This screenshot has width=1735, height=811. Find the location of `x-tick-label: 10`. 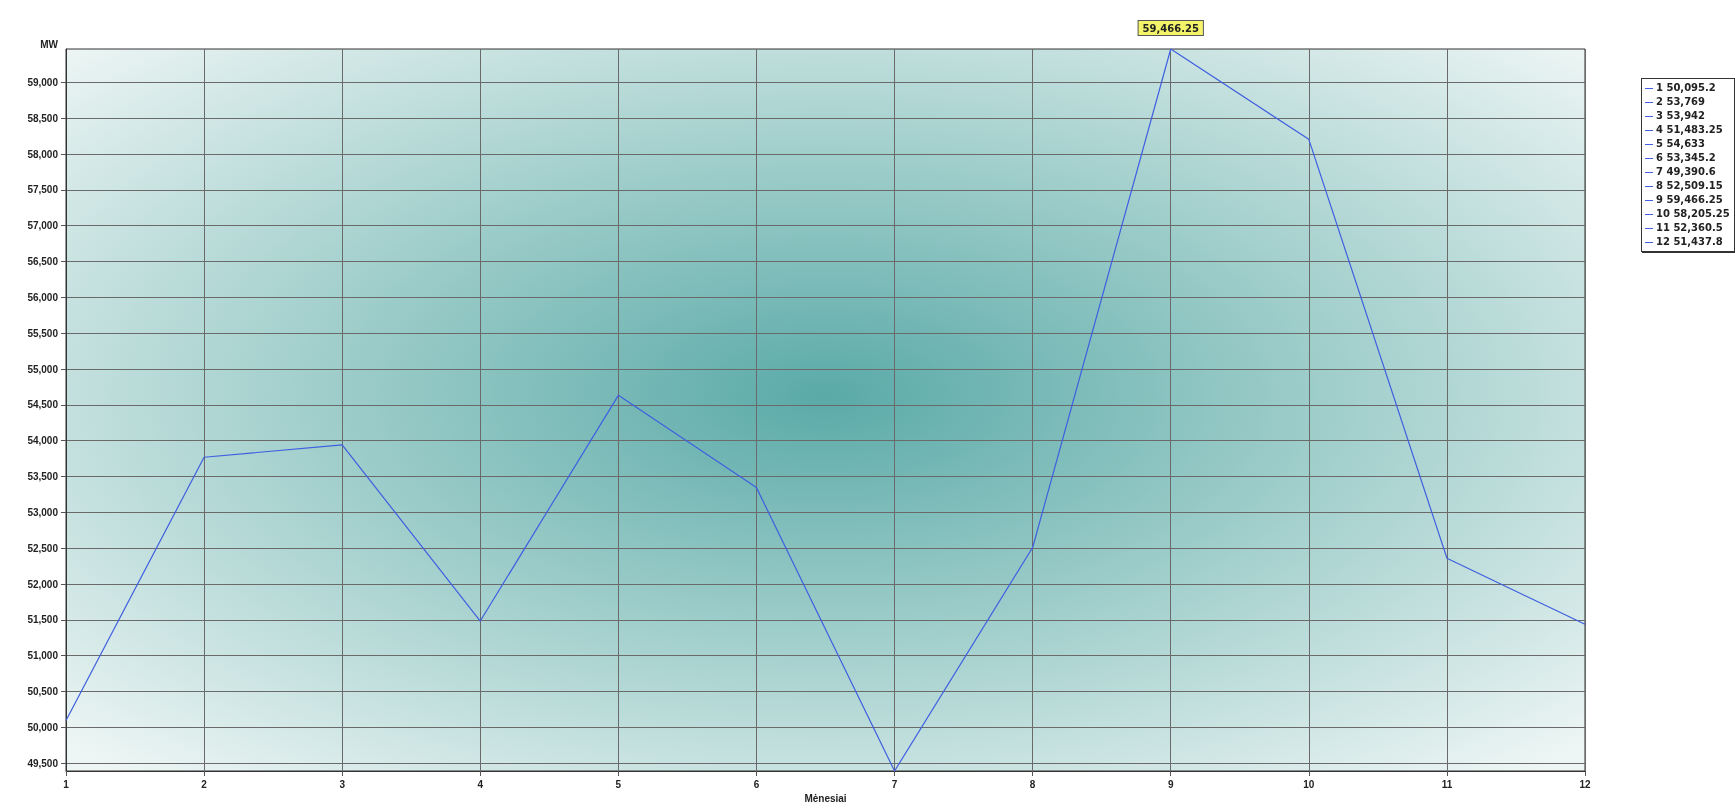

x-tick-label: 10 is located at coordinates (1309, 784).